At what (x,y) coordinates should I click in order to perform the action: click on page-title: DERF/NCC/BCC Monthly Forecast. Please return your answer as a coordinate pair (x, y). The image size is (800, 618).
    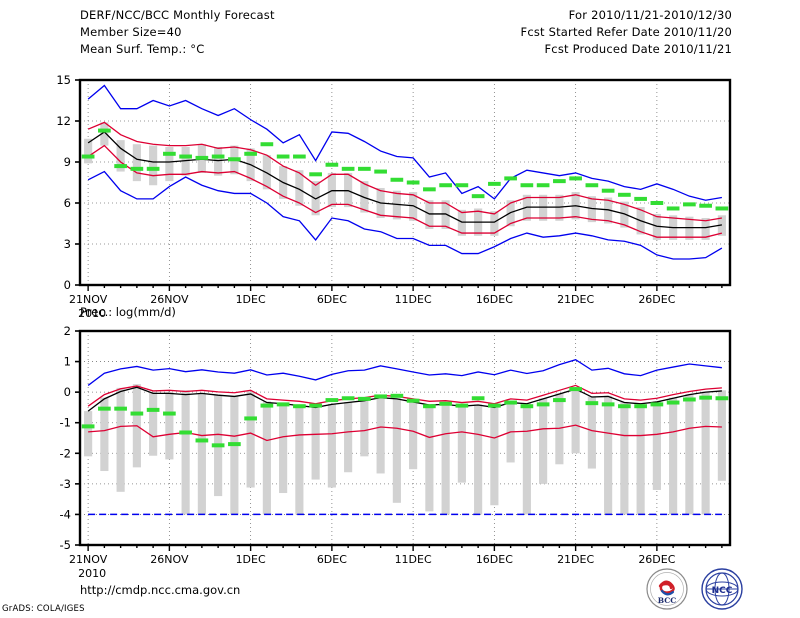
    Looking at the image, I should click on (177, 15).